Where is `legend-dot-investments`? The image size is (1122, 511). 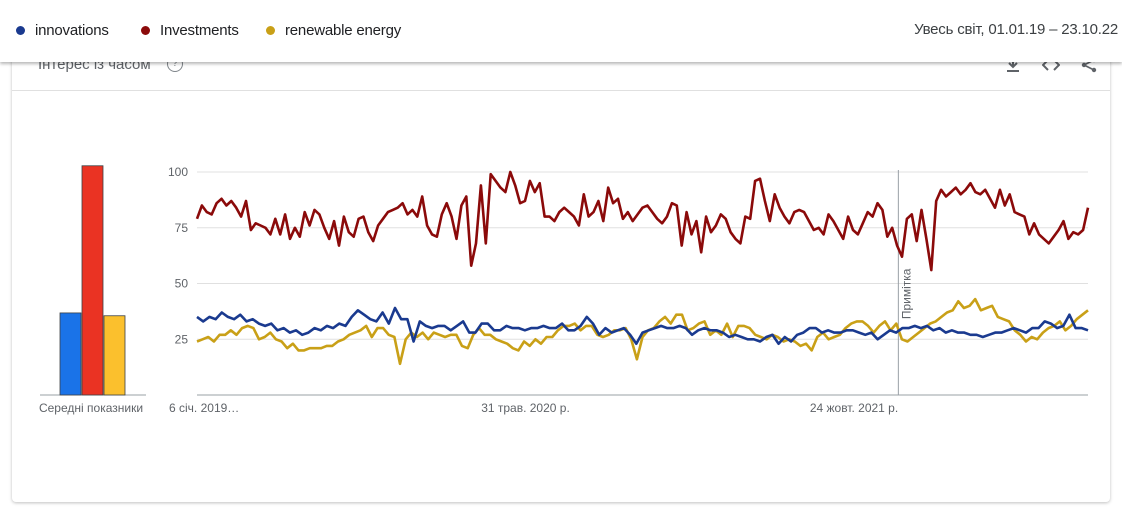
legend-dot-investments is located at coordinates (145, 30).